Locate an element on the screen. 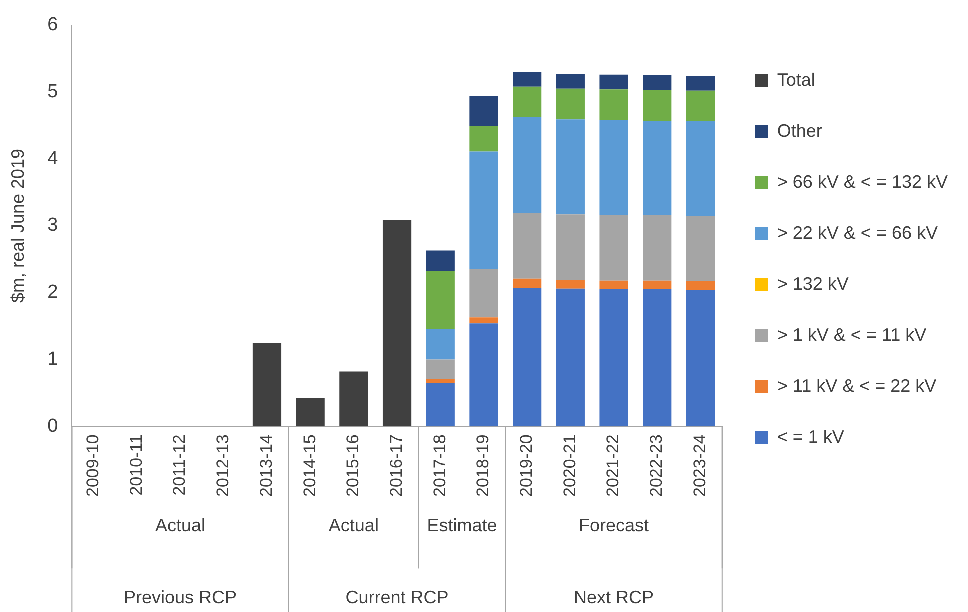 This screenshot has width=968, height=612. x-tick-label: 2017-18 is located at coordinates (440, 465).